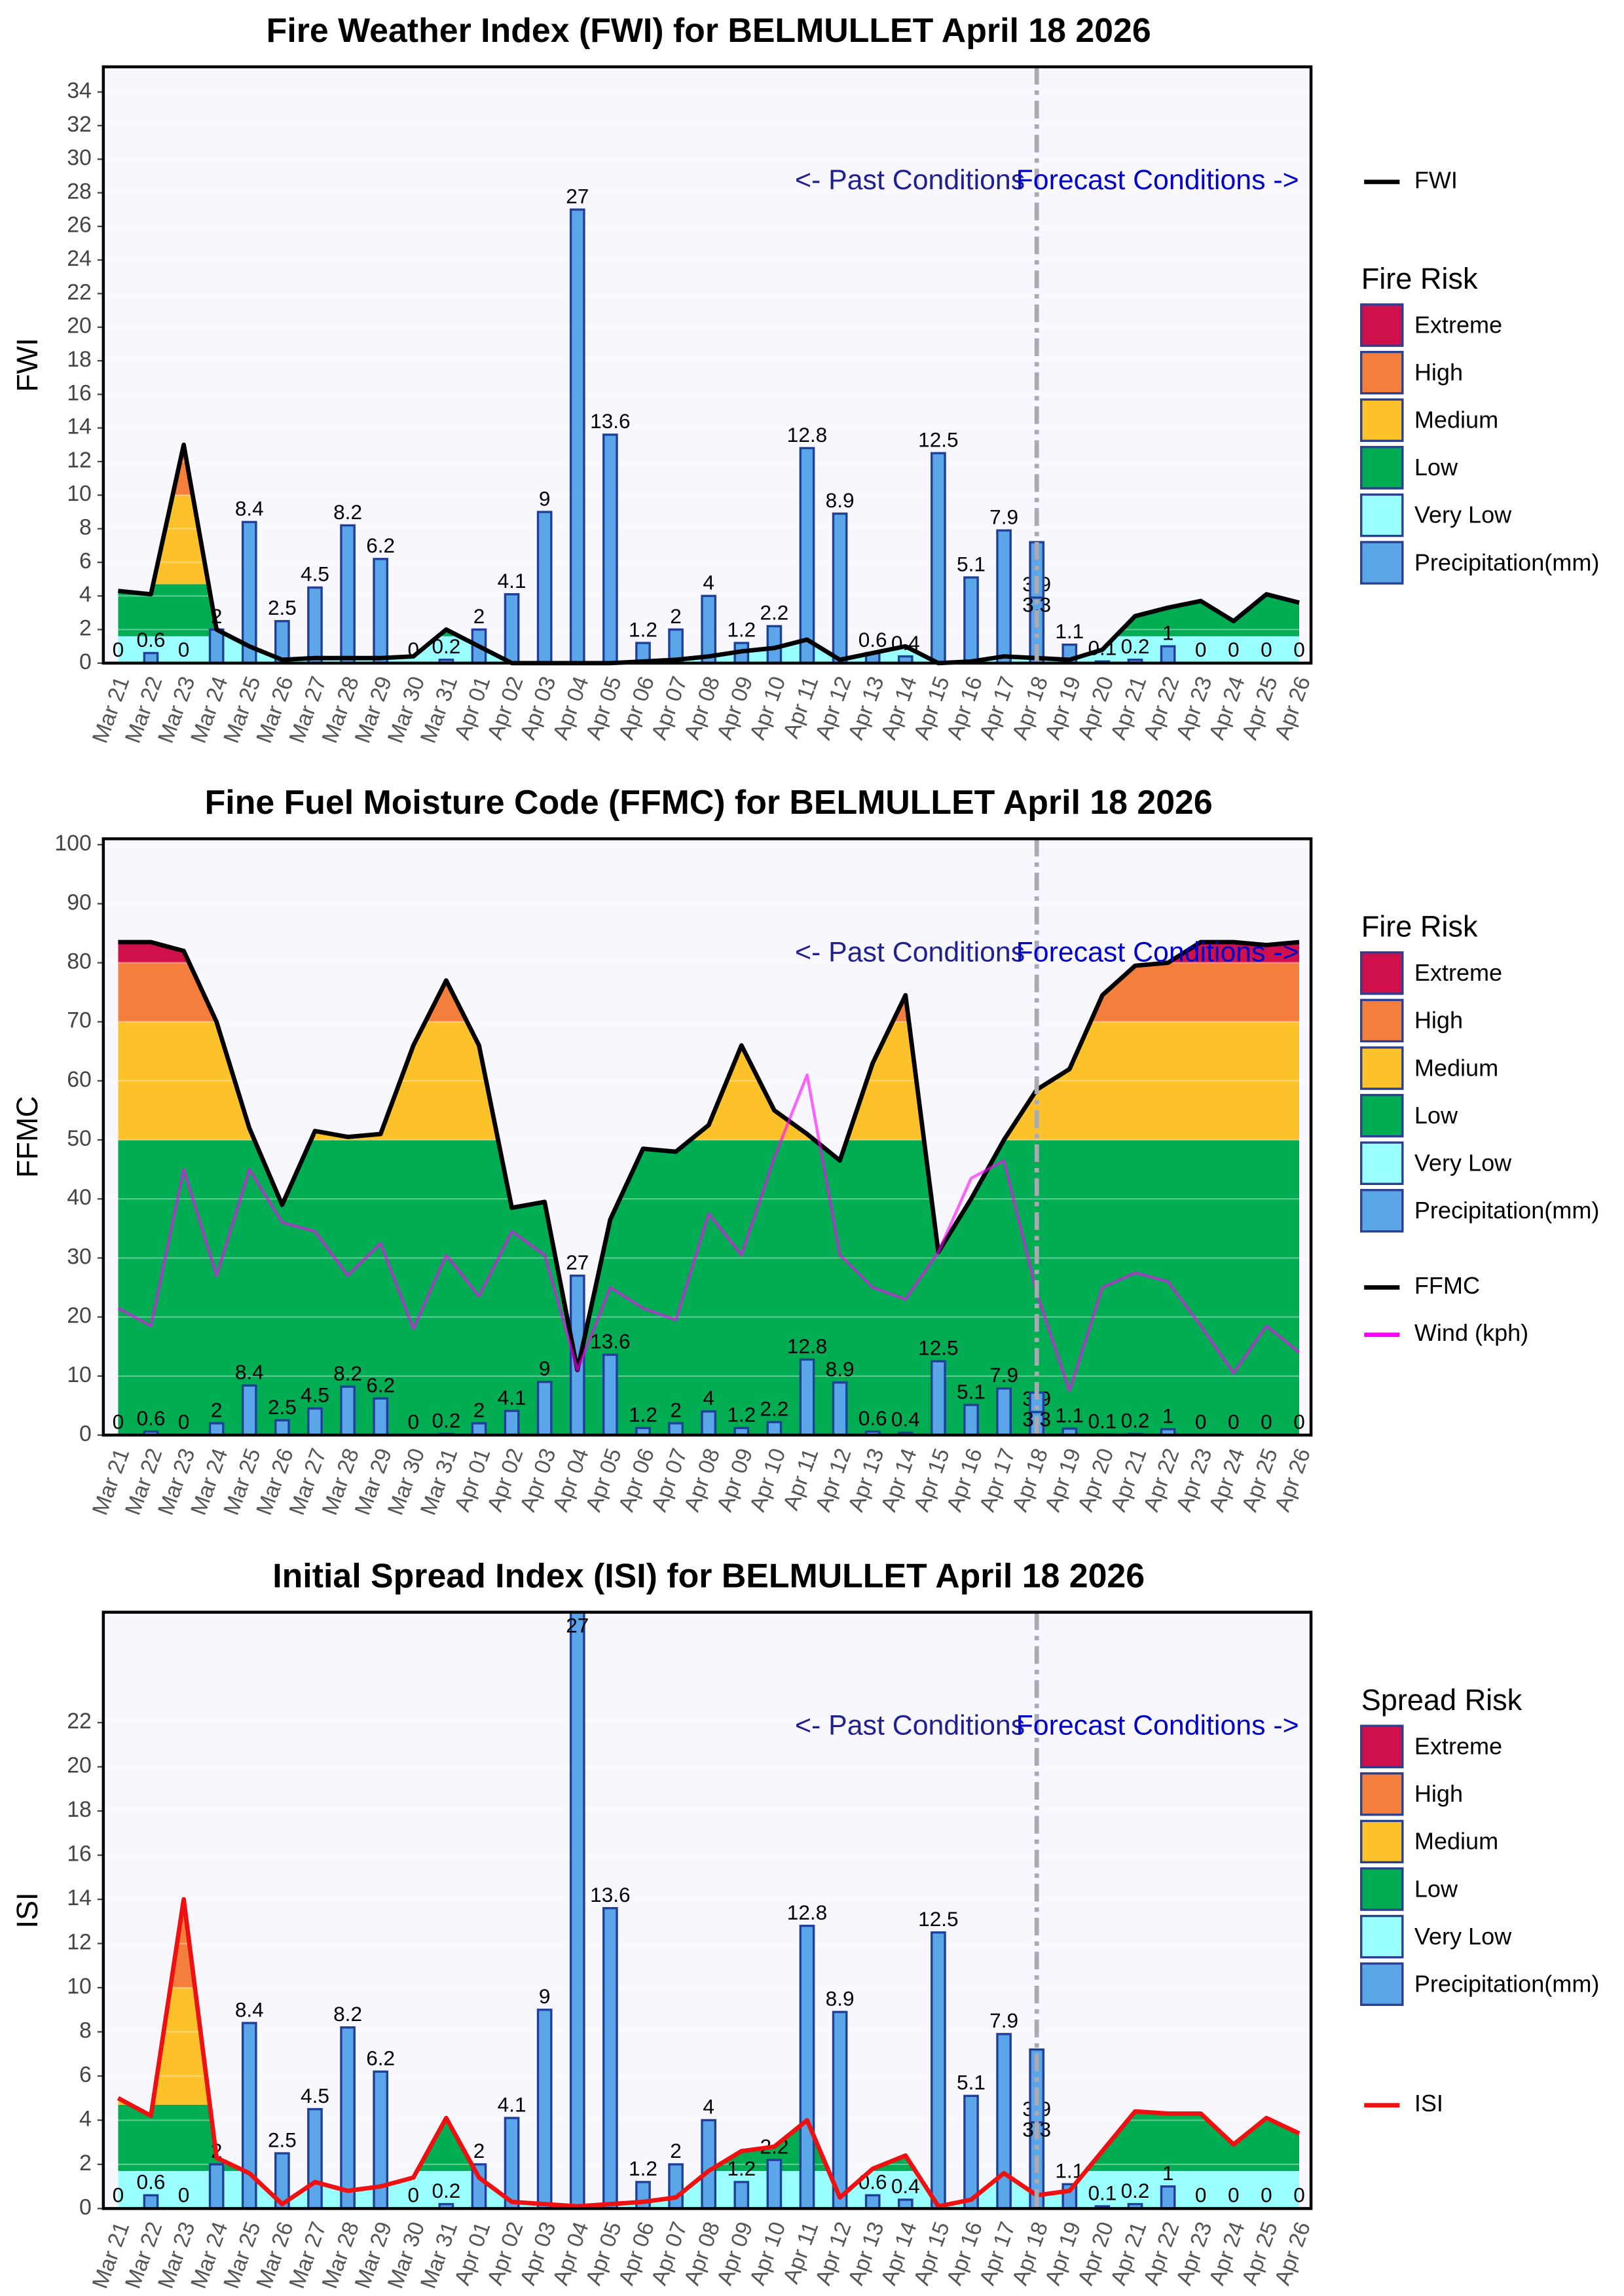 Image resolution: width=1624 pixels, height=2296 pixels. Describe the element at coordinates (79, 1020) in the screenshot. I see `y-tick-label: 70` at that location.